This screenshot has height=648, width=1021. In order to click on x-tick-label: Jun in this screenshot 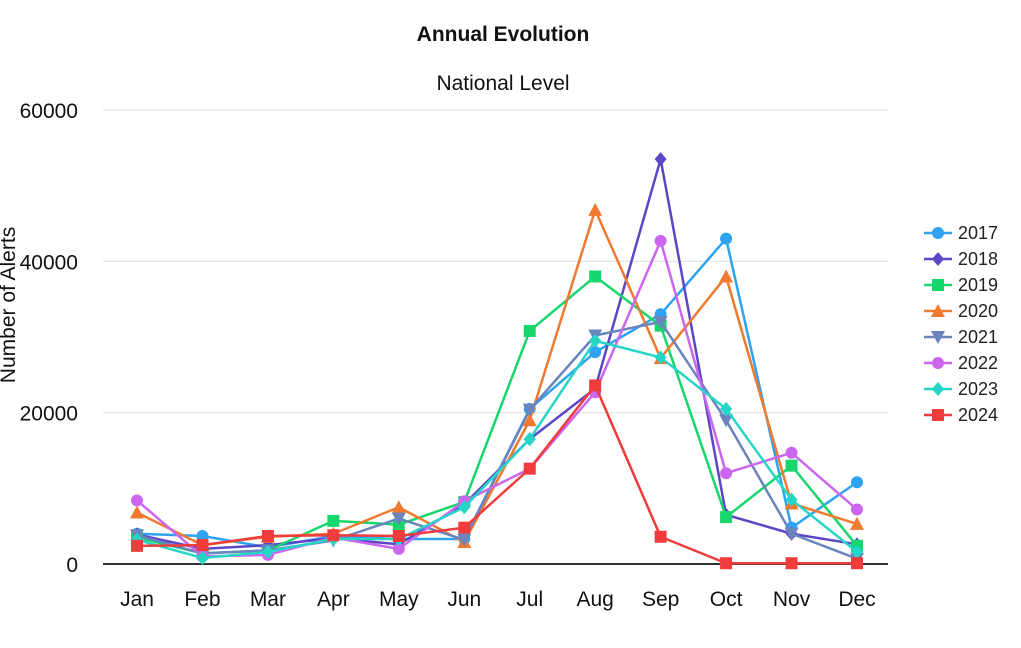, I will do `click(464, 599)`.